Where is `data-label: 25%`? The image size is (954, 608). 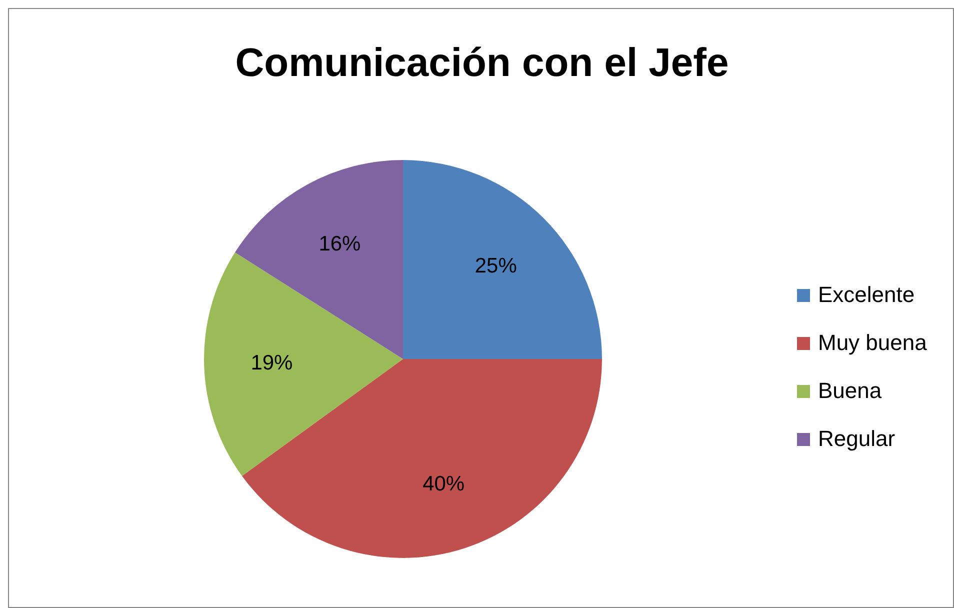
data-label: 25% is located at coordinates (495, 266).